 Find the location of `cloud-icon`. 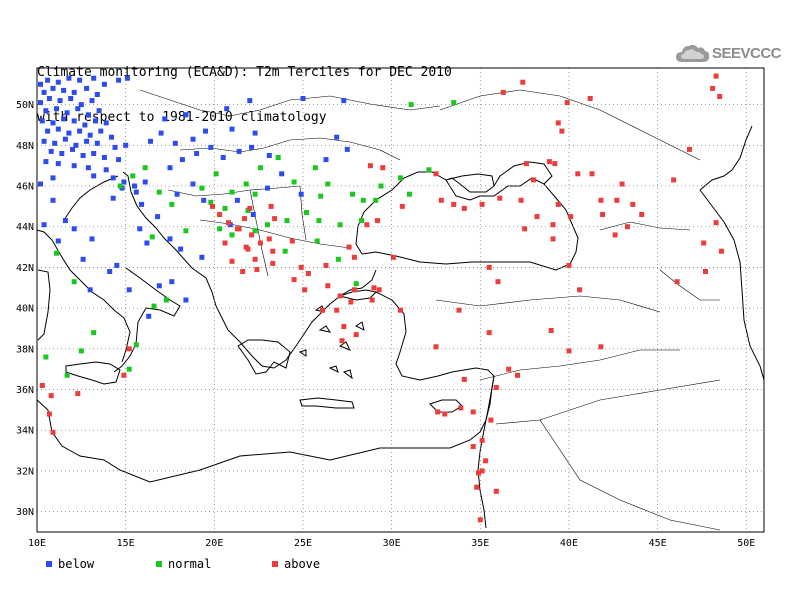

cloud-icon is located at coordinates (693, 53).